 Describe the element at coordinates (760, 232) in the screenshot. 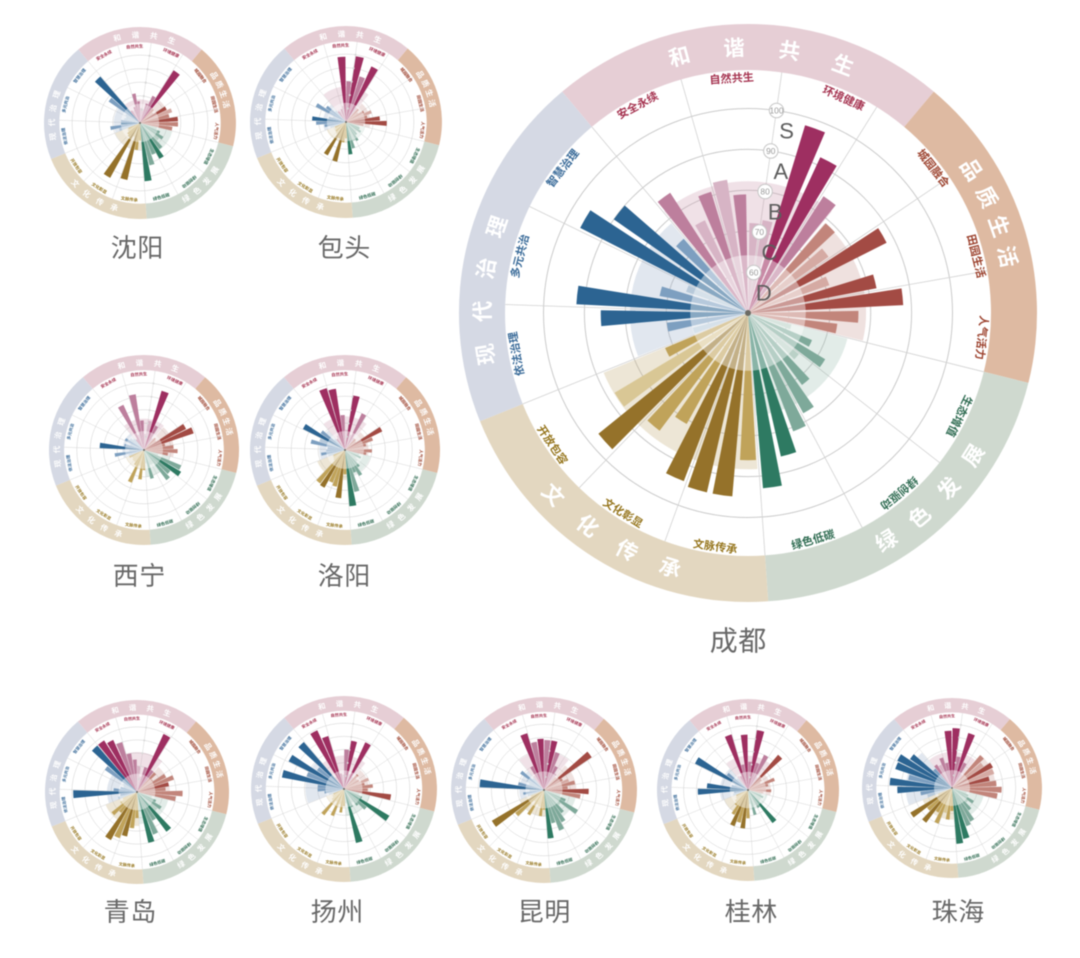

I see `svg-text: 70` at that location.